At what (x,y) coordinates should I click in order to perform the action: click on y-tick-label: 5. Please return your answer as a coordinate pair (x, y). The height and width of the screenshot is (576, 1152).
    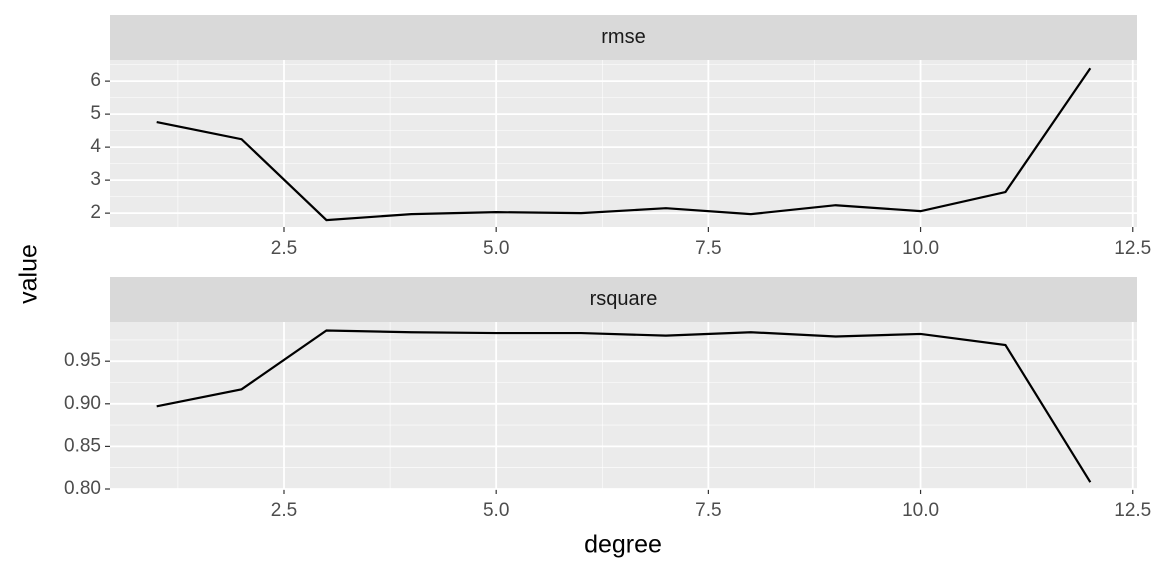
    Looking at the image, I should click on (95, 113).